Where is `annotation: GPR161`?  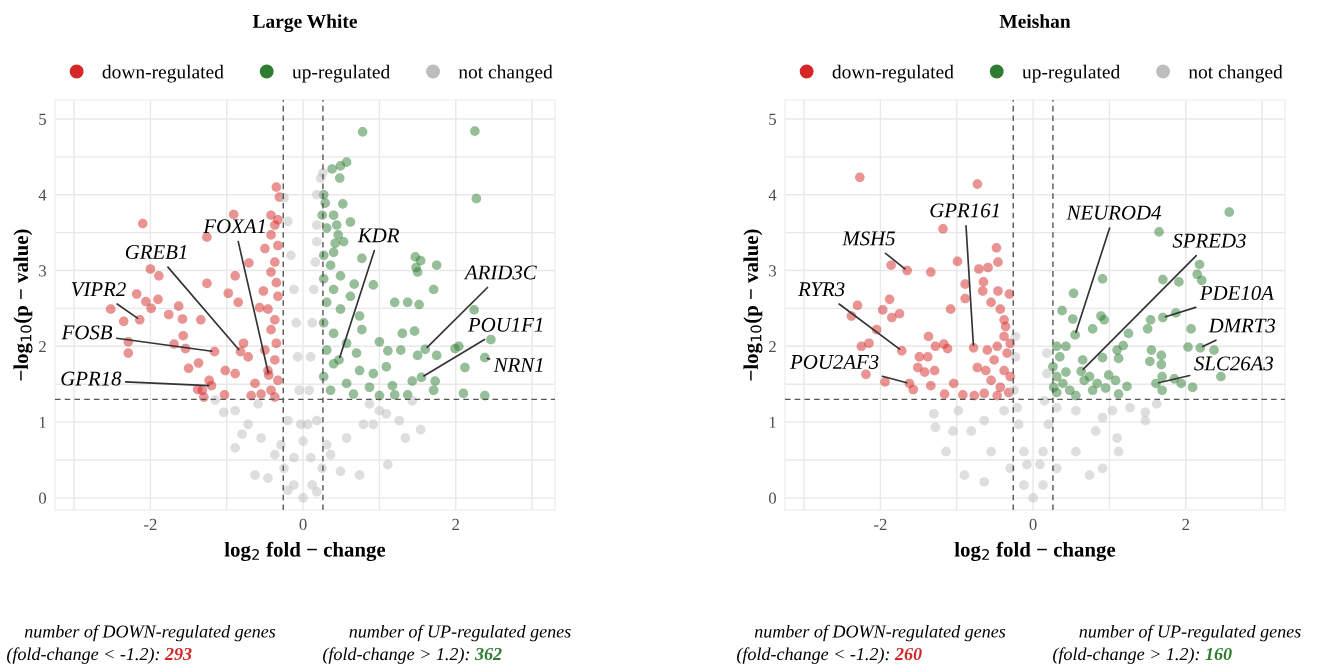 annotation: GPR161 is located at coordinates (964, 210).